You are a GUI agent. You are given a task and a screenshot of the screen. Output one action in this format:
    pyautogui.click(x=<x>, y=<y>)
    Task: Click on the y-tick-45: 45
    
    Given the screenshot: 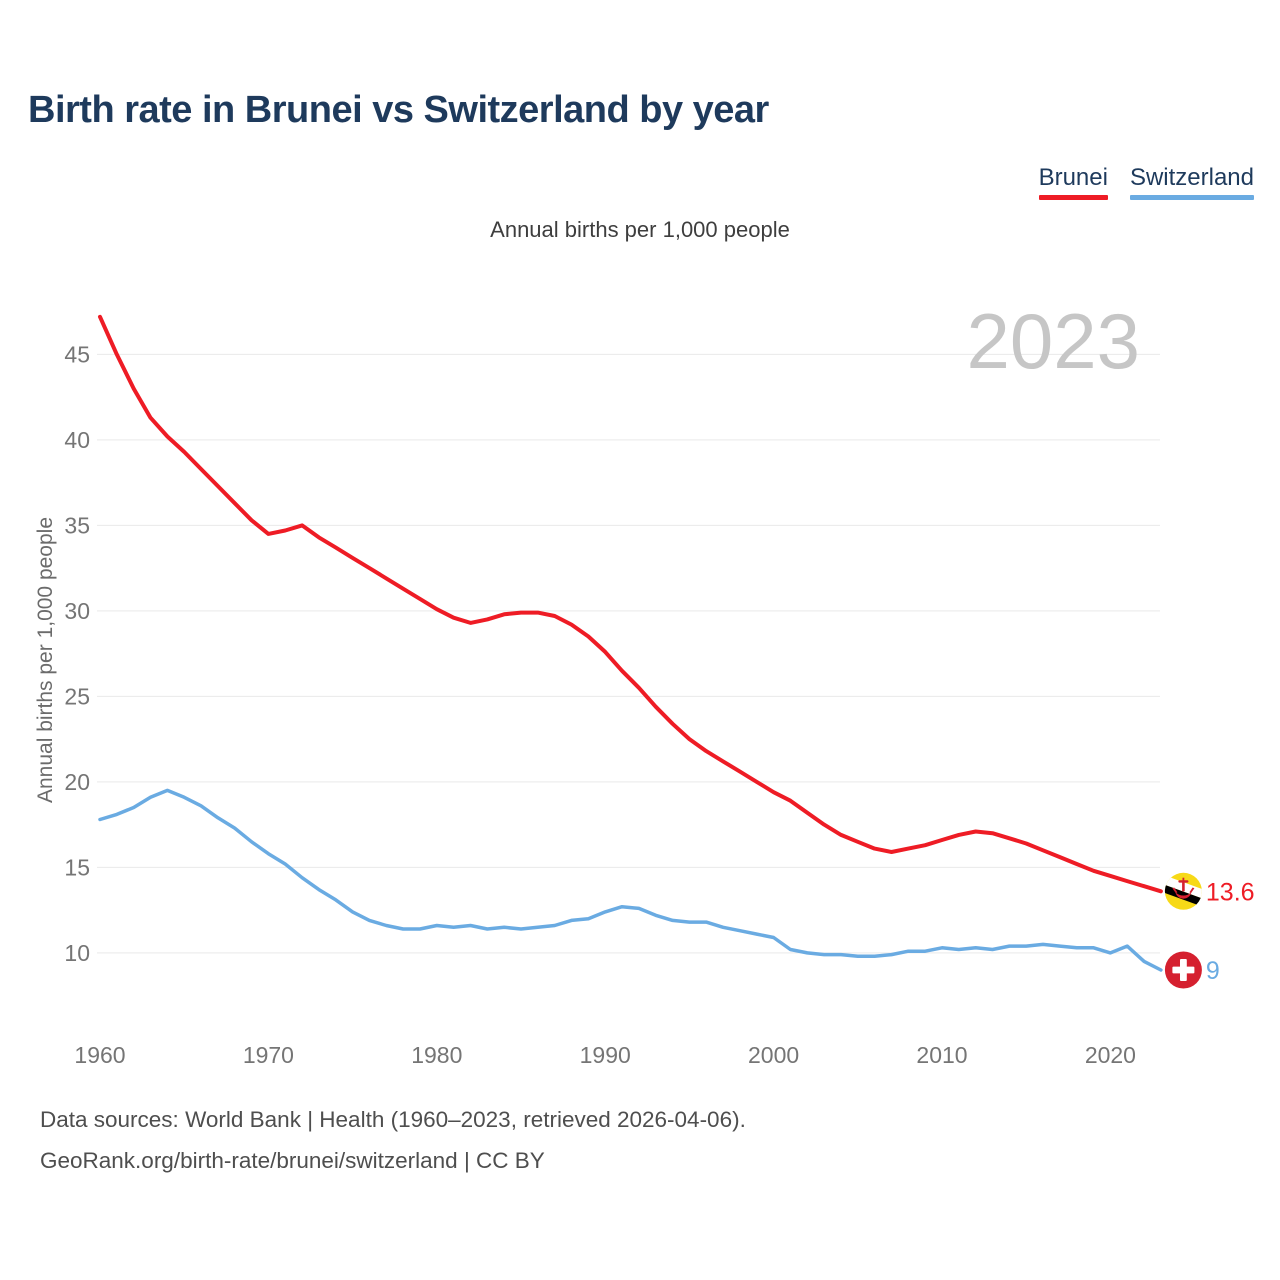 What is the action you would take?
    pyautogui.click(x=77, y=354)
    